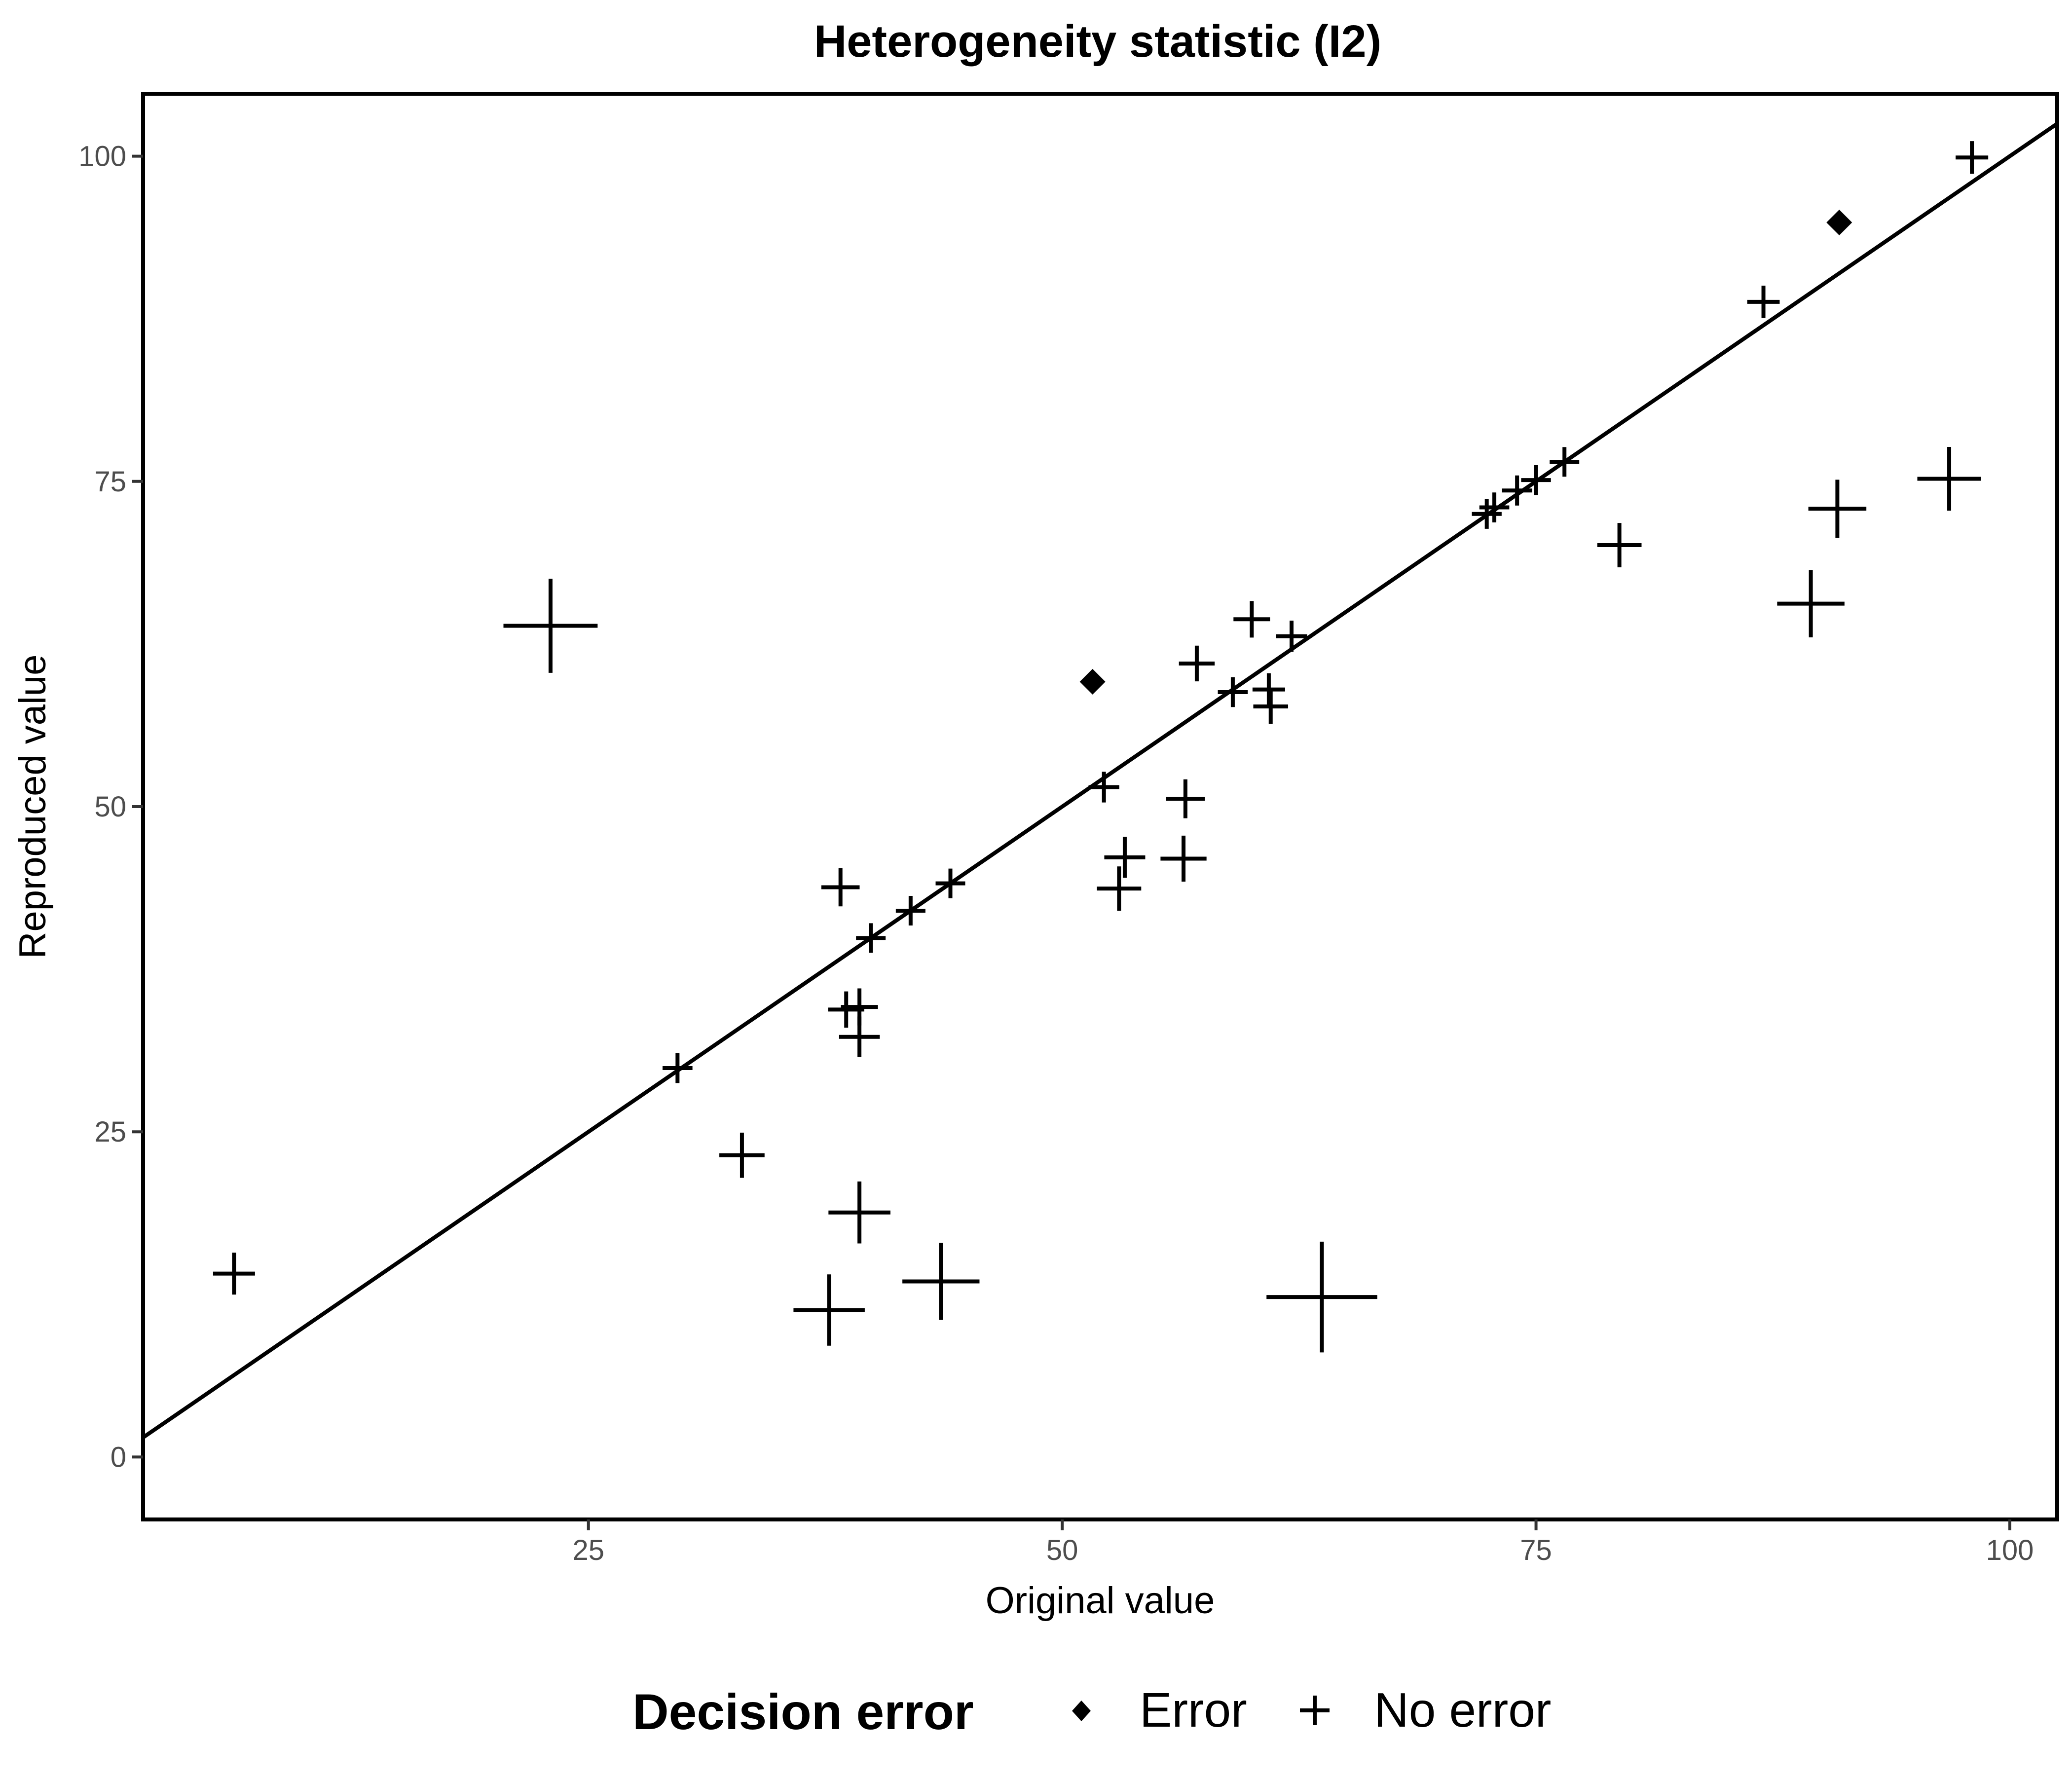 This screenshot has width=2072, height=1776. What do you see at coordinates (1098, 42) in the screenshot?
I see `chart-title: Heterogeneity statistic (I2)` at bounding box center [1098, 42].